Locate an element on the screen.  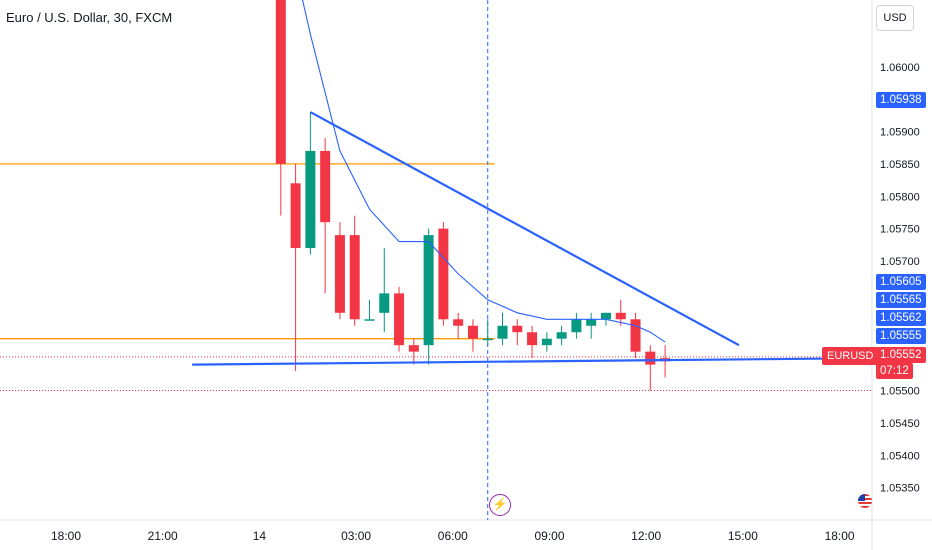
x-tick-label: 03:00 is located at coordinates (356, 536).